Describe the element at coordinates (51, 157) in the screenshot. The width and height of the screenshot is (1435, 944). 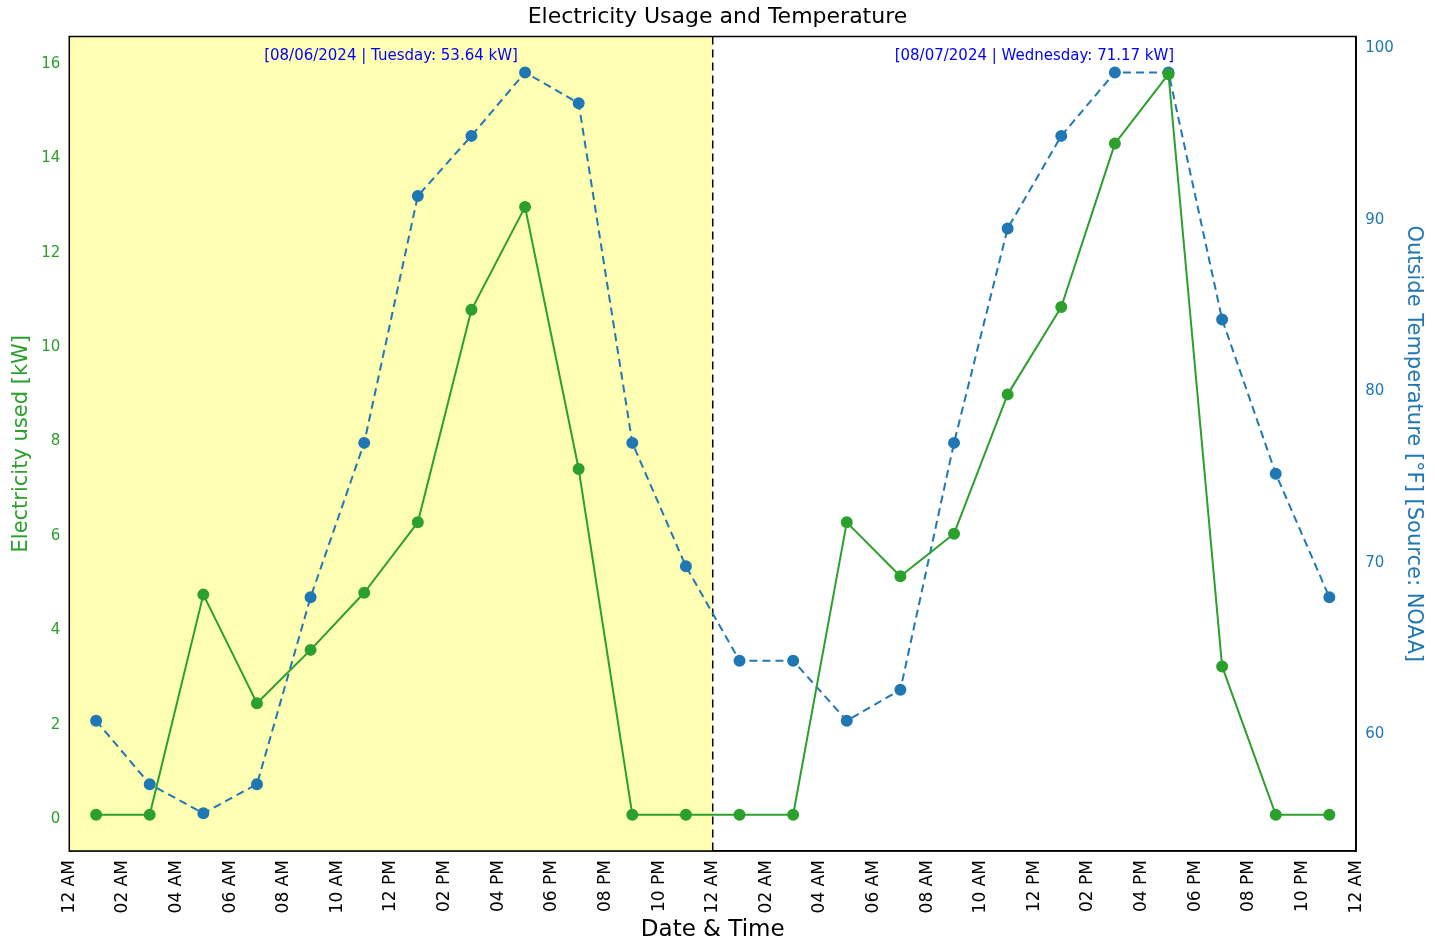
I see `y-tick-label: 14` at that location.